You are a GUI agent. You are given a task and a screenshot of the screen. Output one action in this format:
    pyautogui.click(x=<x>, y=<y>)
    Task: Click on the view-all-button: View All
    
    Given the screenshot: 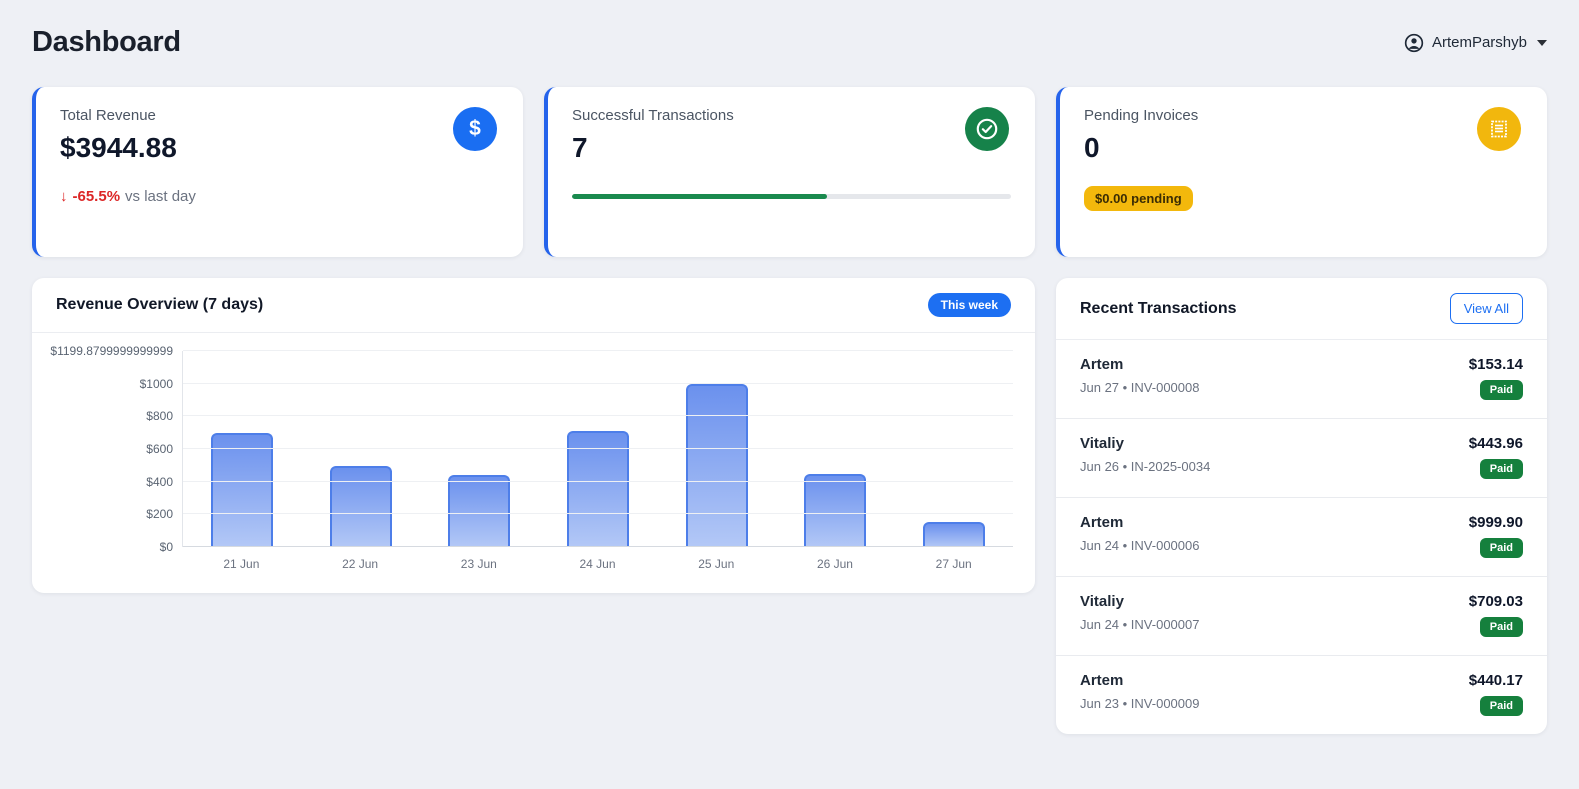 What is the action you would take?
    pyautogui.click(x=1486, y=308)
    